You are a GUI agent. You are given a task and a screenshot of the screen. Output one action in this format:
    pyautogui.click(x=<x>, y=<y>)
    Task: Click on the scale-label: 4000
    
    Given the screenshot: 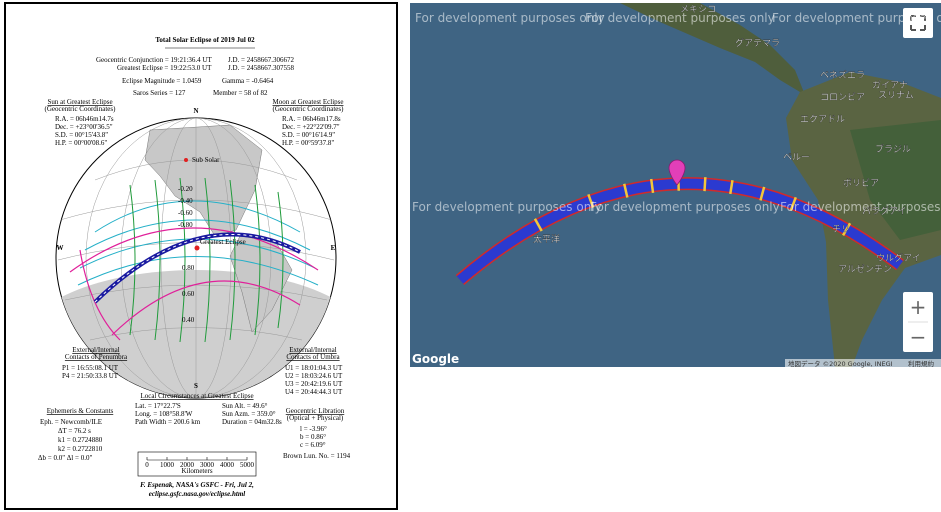 What is the action you would take?
    pyautogui.click(x=227, y=465)
    